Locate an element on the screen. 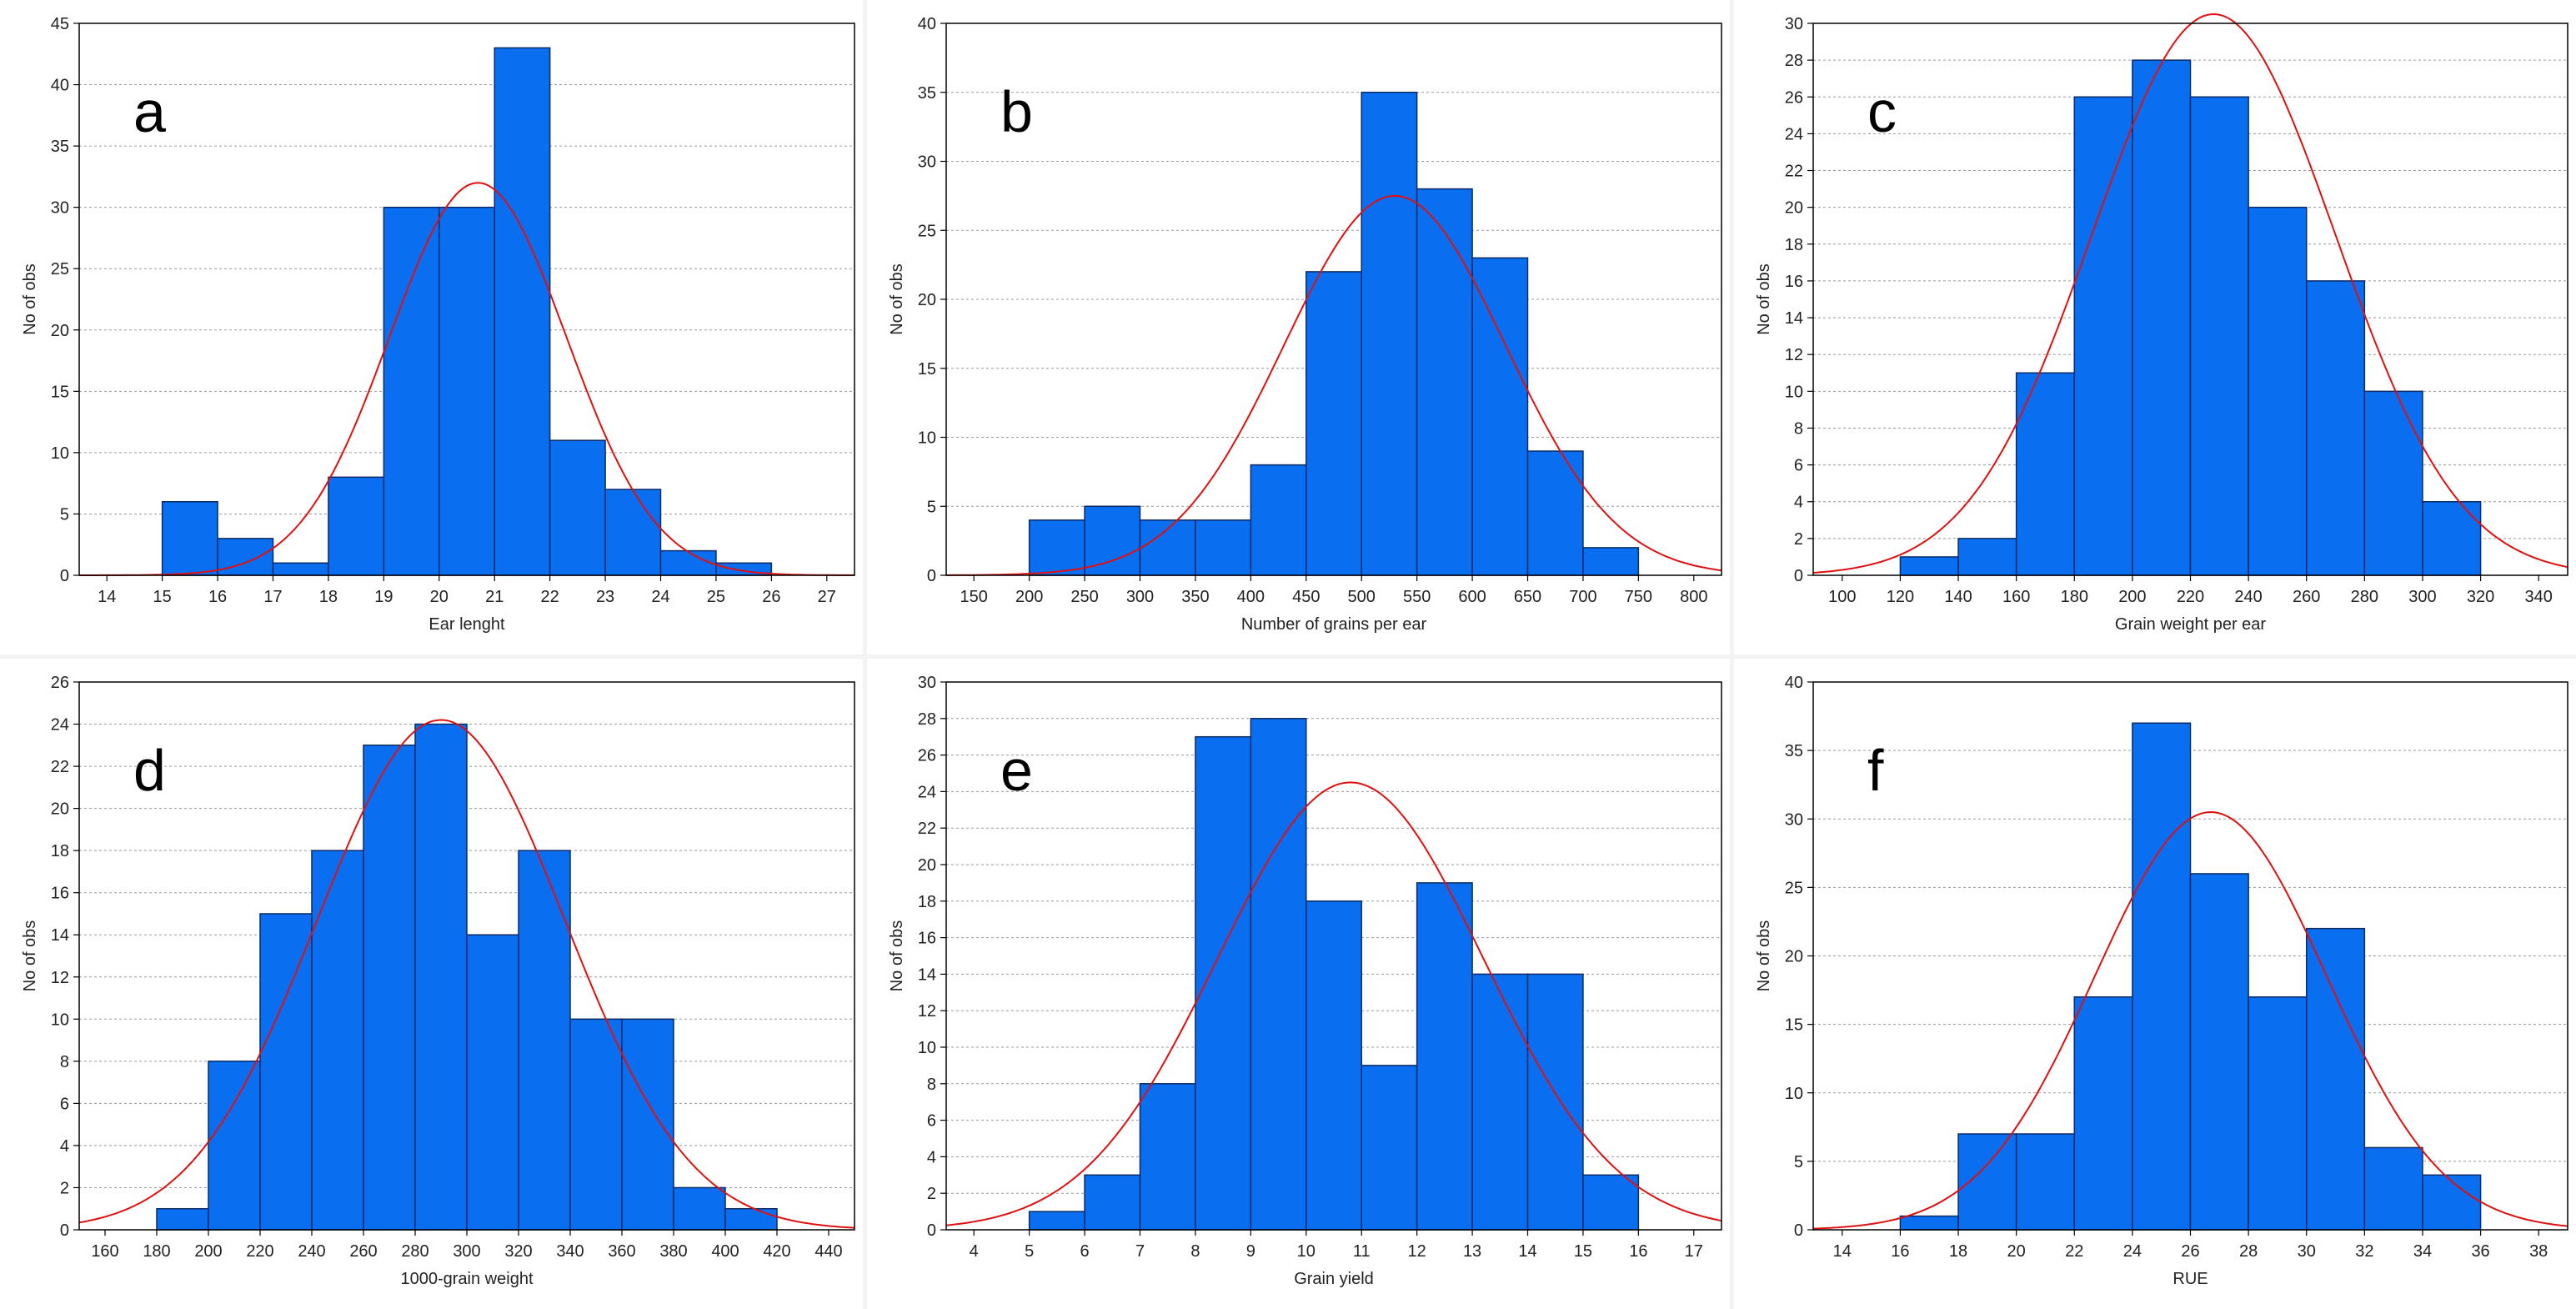 The width and height of the screenshot is (2576, 1309). x-tick-label: 18 is located at coordinates (328, 597).